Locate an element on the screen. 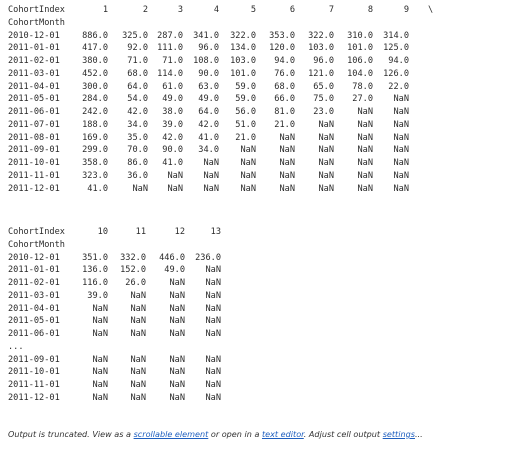 This screenshot has width=511, height=450. table-cell: 106.0 is located at coordinates (360, 61).